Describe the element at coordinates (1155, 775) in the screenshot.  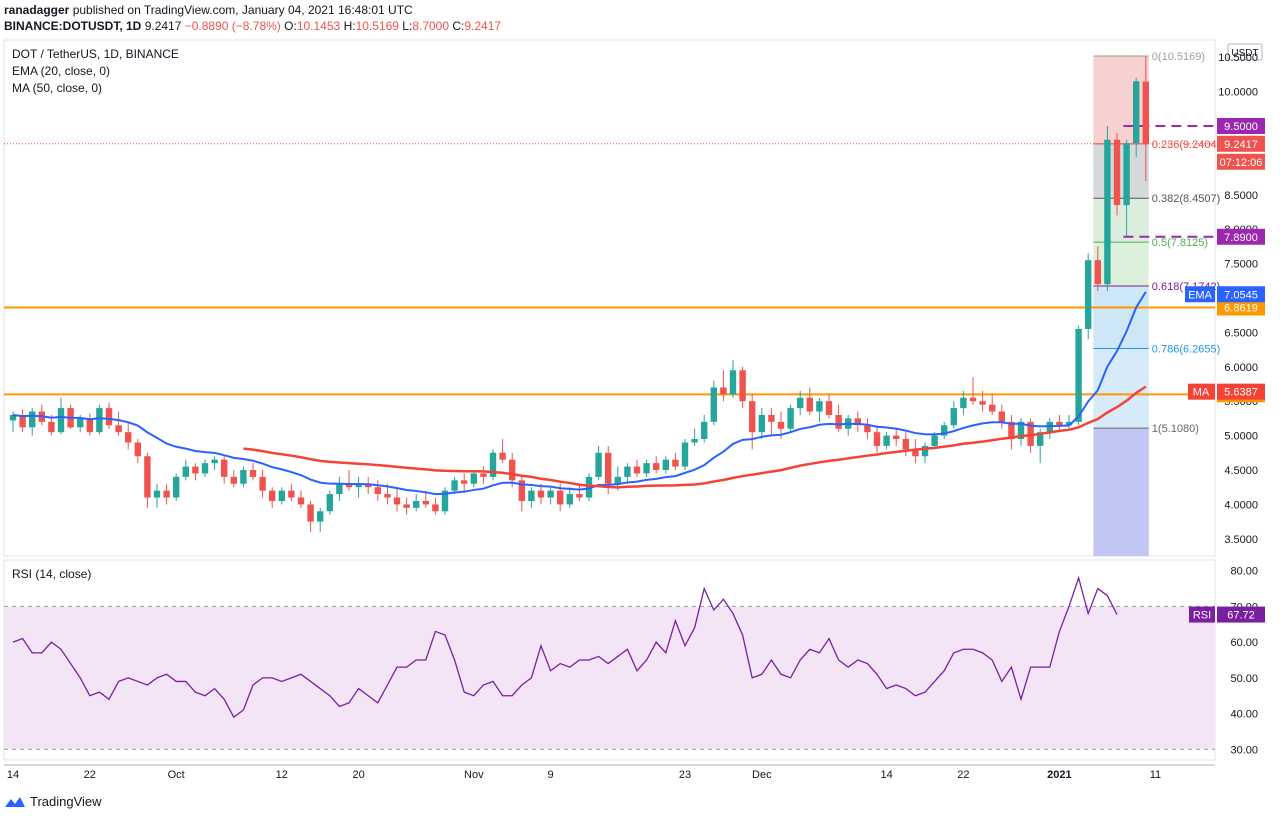
I see `time-tick-label: 11` at that location.